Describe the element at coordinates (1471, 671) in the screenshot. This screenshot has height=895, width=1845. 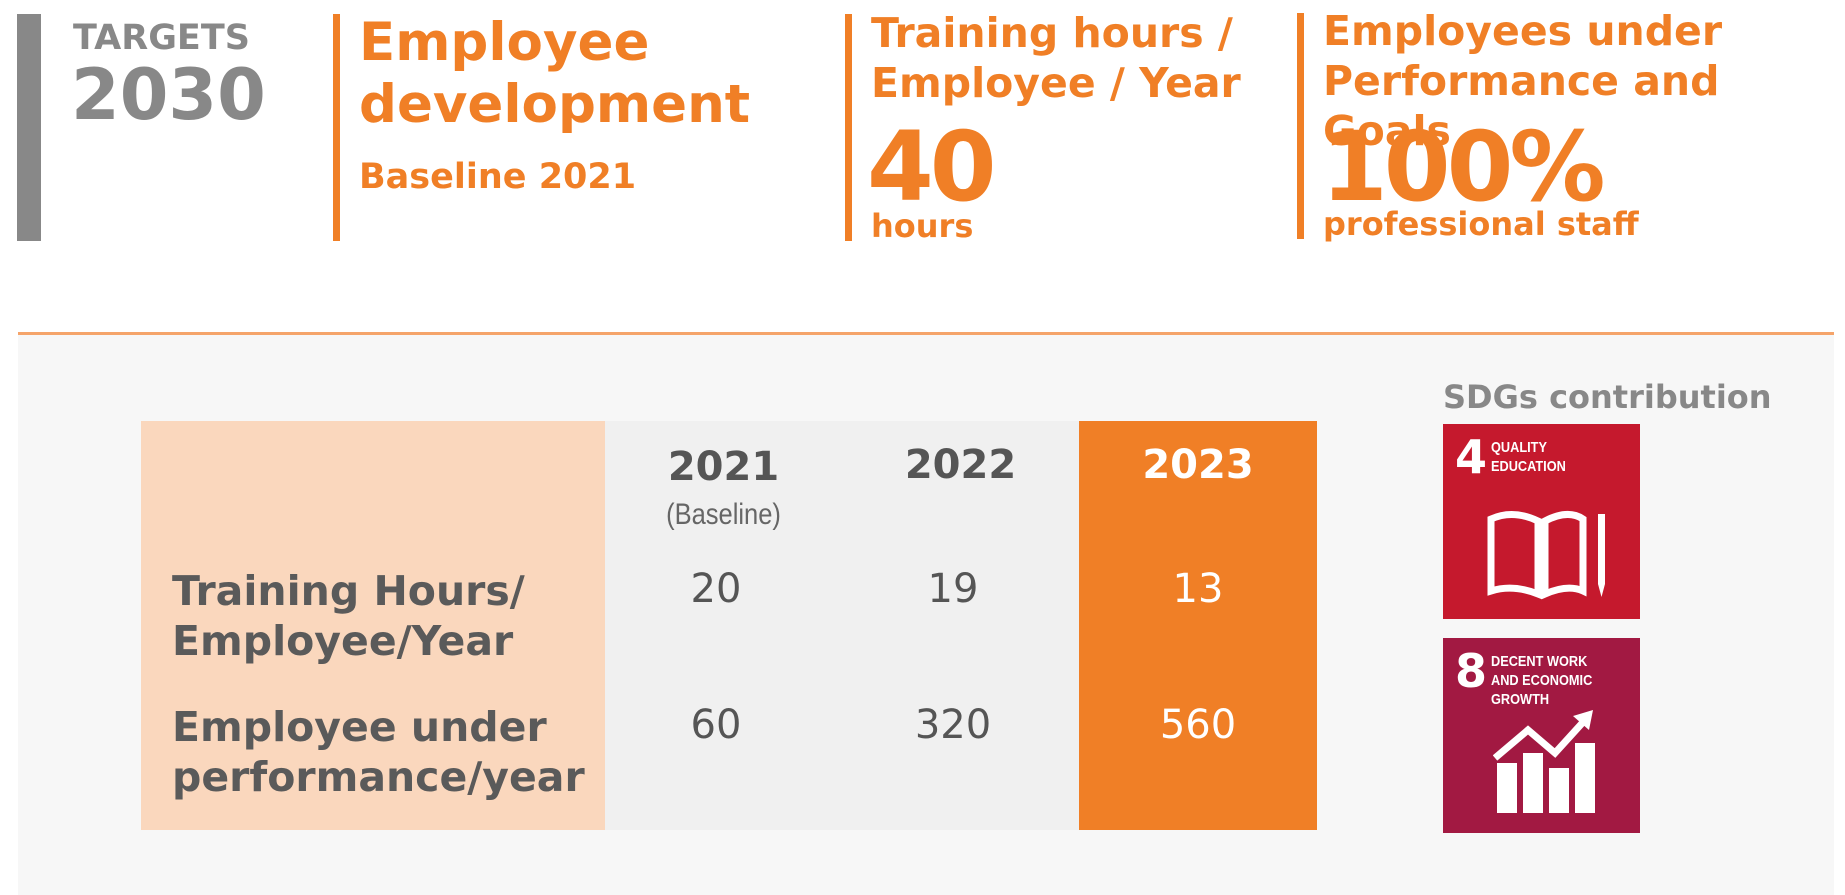
I see `sdg-number: 8` at that location.